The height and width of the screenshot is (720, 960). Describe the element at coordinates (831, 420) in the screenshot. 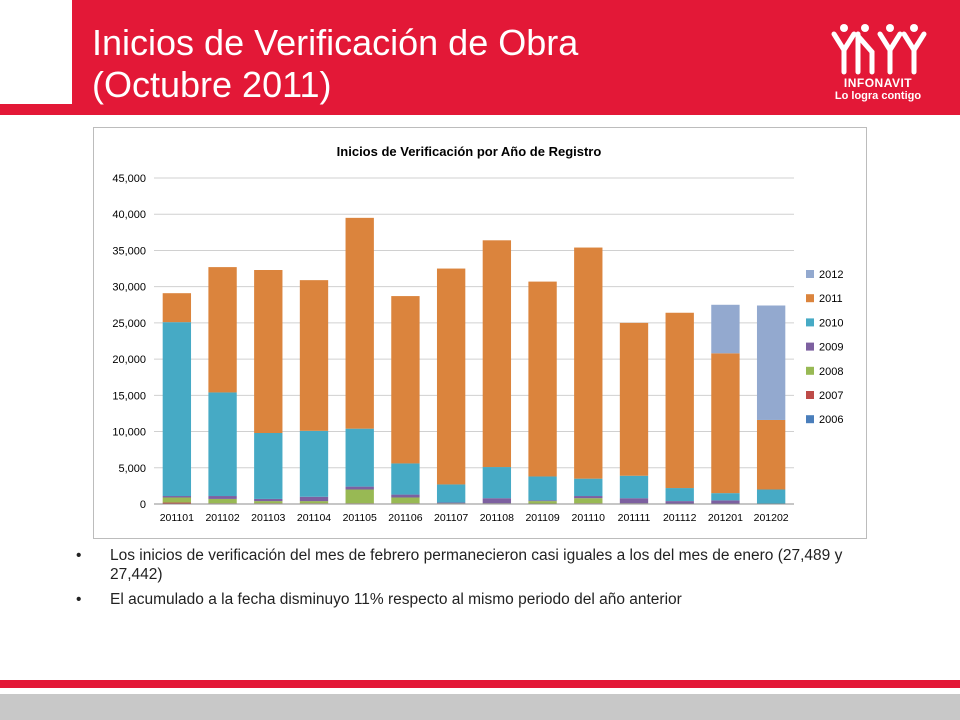

I see `legend-label-2006: 2006` at that location.